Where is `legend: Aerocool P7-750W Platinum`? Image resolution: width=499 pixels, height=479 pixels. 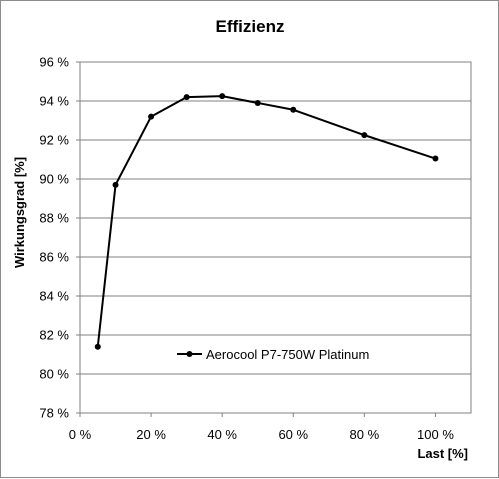 legend: Aerocool P7-750W Platinum is located at coordinates (273, 354).